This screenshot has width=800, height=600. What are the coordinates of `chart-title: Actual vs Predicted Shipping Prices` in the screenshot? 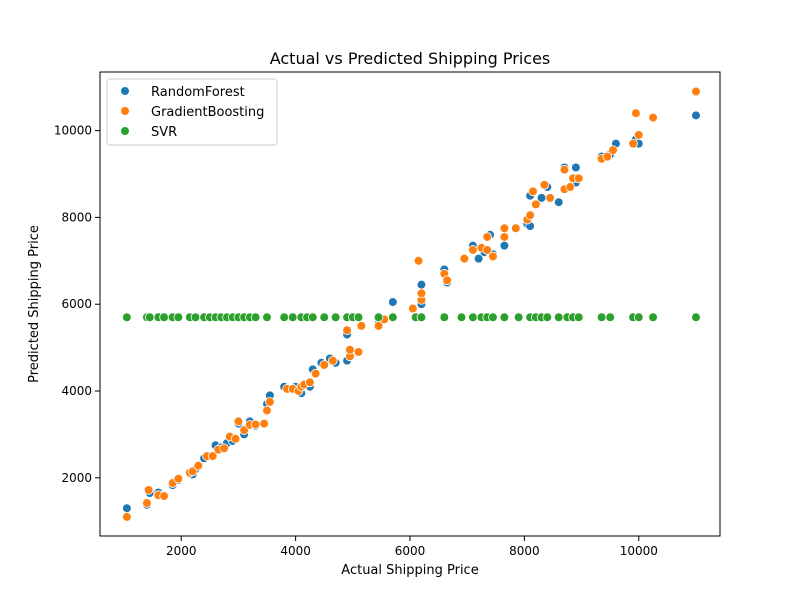 It's located at (410, 58).